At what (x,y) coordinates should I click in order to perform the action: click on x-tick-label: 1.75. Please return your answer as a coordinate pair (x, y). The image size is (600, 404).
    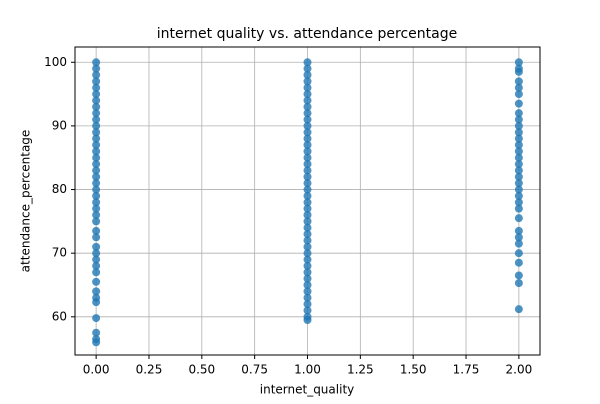
    Looking at the image, I should click on (466, 370).